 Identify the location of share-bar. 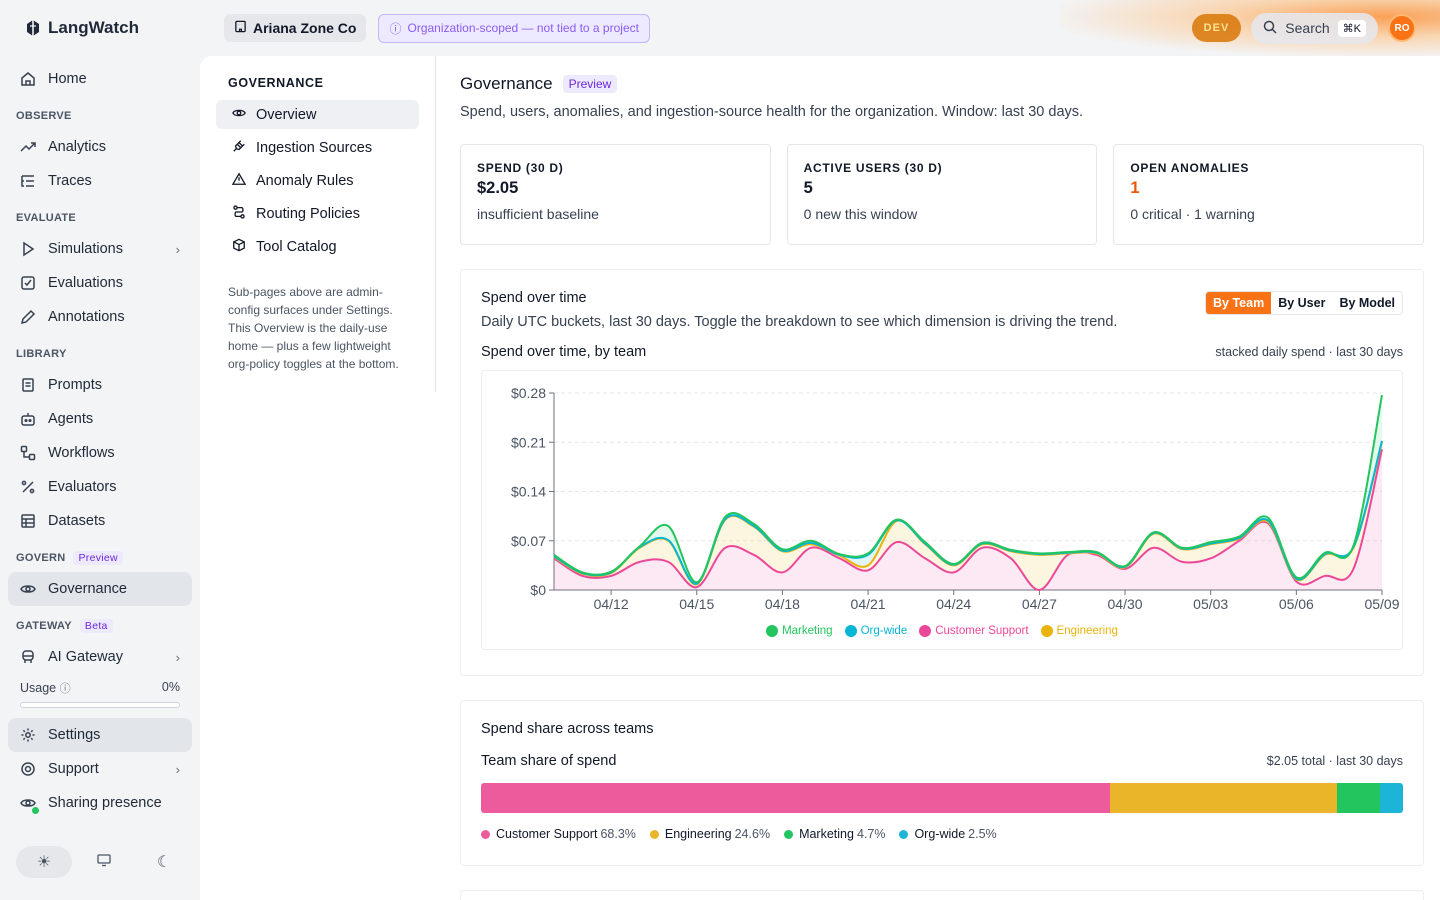
(942, 798).